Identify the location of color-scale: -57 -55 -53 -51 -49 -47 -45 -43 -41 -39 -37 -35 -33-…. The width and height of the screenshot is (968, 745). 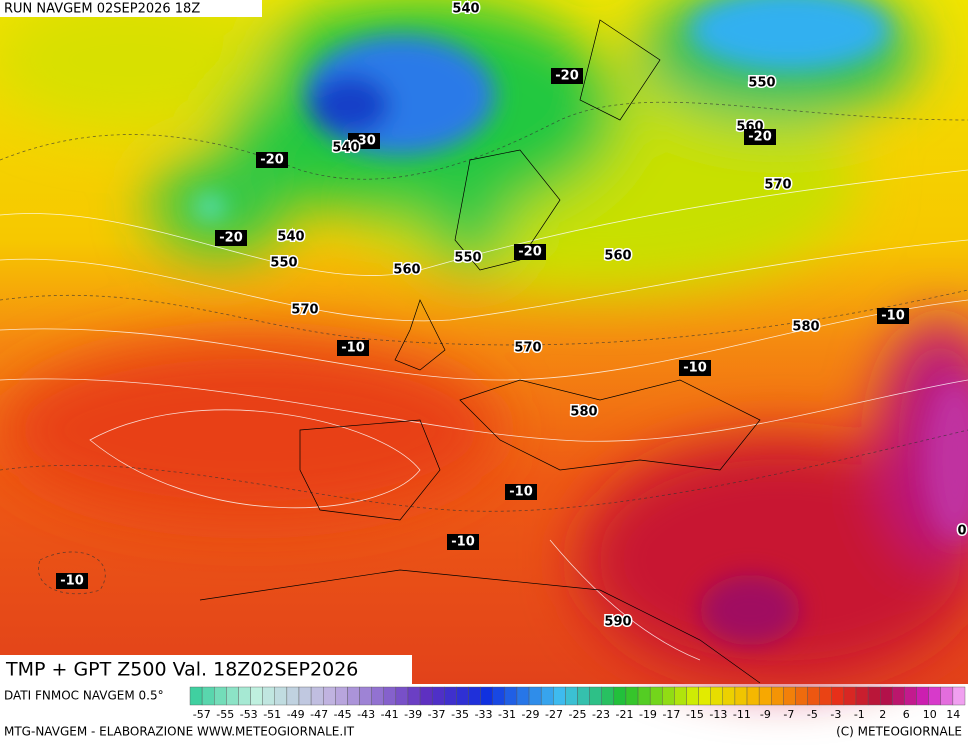
(577, 703).